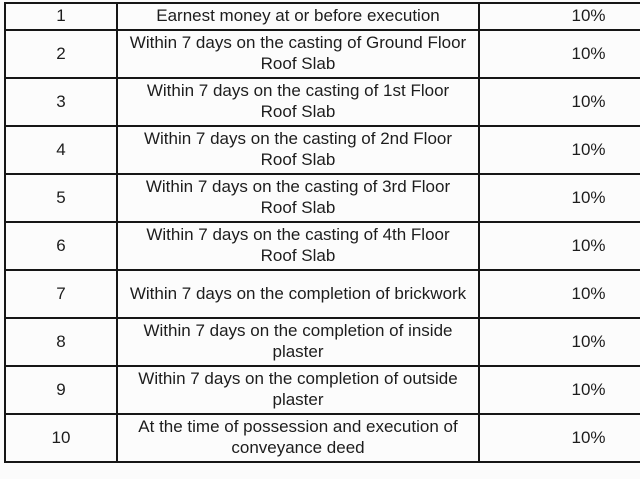 The width and height of the screenshot is (640, 479). What do you see at coordinates (61, 294) in the screenshot?
I see `serial-number-cell: 7` at bounding box center [61, 294].